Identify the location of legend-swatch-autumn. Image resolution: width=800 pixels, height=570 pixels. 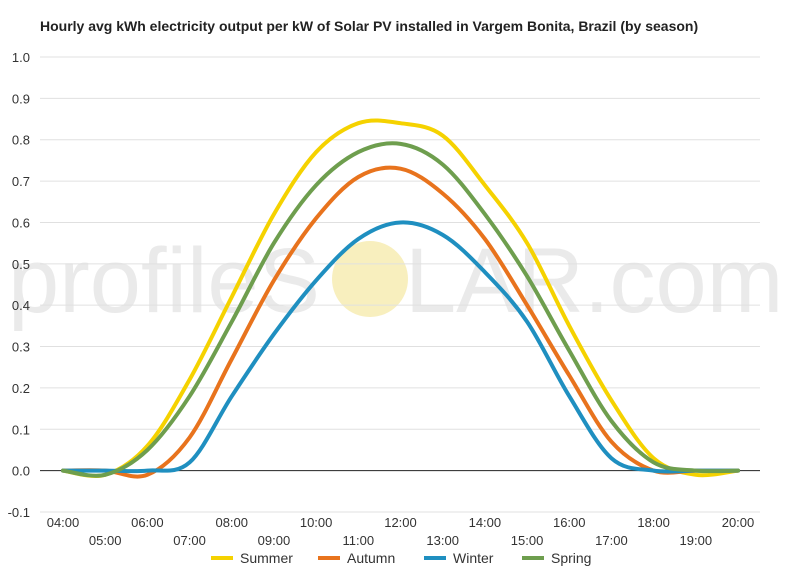
(329, 558).